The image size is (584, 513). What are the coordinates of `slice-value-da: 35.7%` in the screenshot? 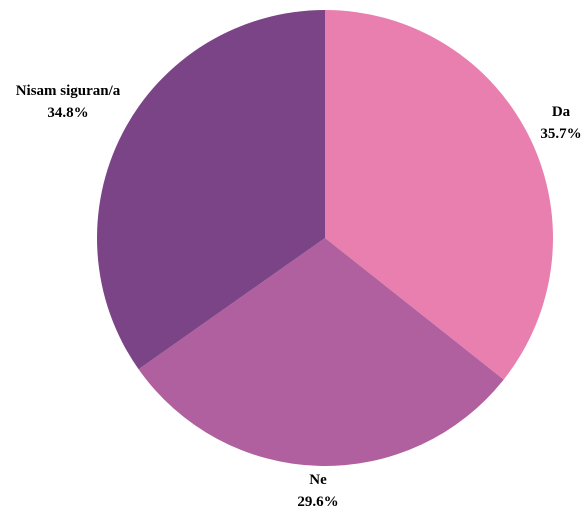 It's located at (560, 134).